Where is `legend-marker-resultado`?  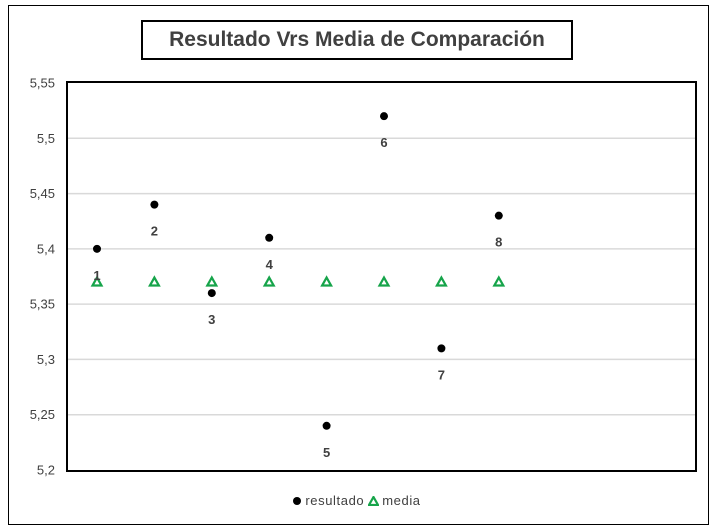
legend-marker-resultado is located at coordinates (297, 500).